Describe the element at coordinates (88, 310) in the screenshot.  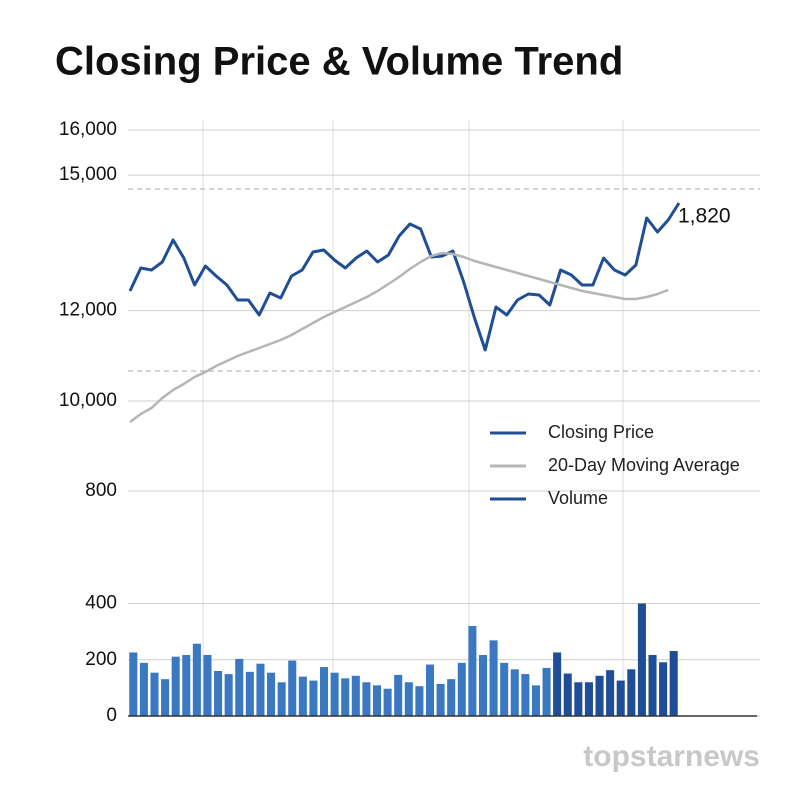
I see `y-tick-label: 12,000` at that location.